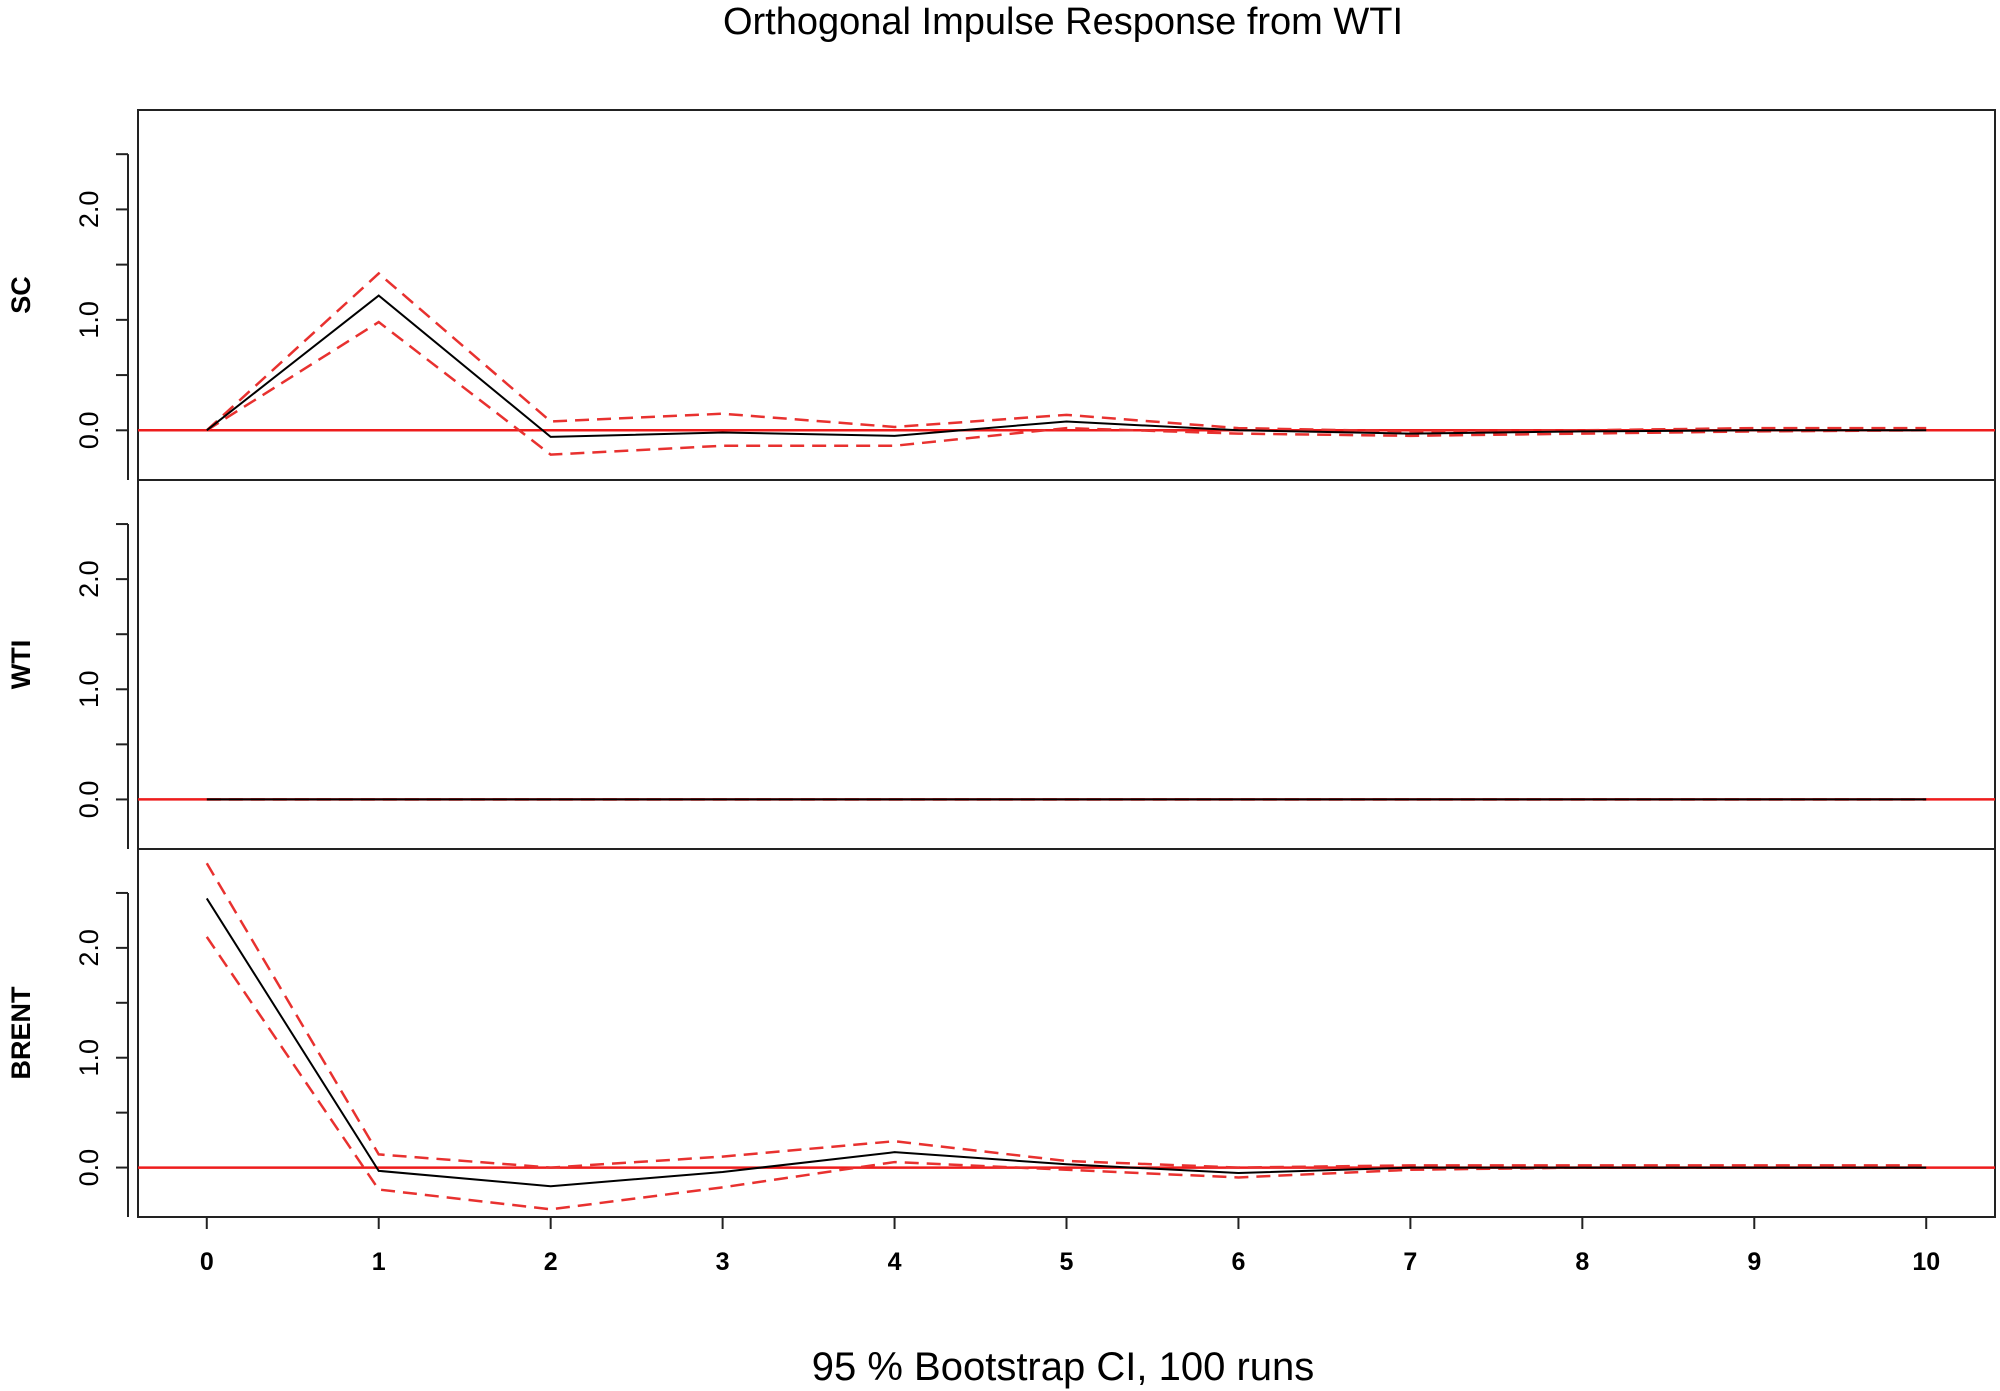 The image size is (2000, 1391). Describe the element at coordinates (1067, 1262) in the screenshot. I see `x-tick-label: 5` at that location.